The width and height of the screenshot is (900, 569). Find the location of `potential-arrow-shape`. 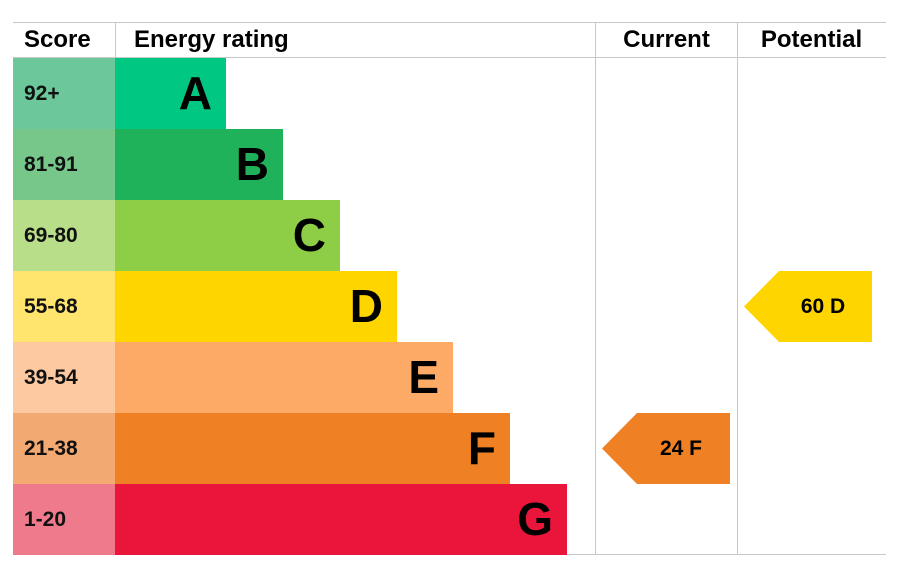

potential-arrow-shape is located at coordinates (808, 306).